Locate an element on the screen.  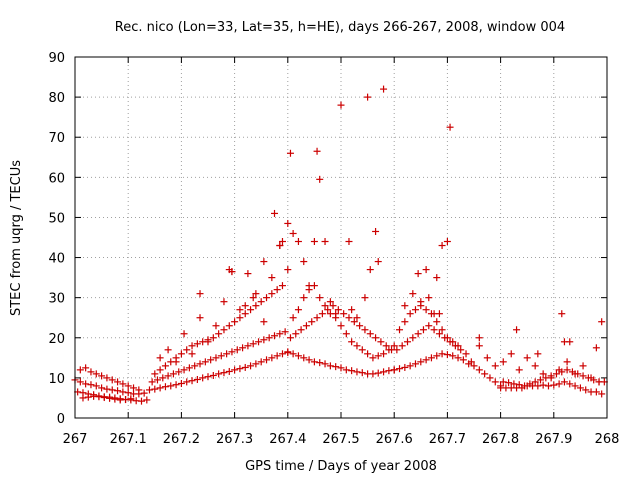
x-tick-label: 267.9 is located at coordinates (553, 439).